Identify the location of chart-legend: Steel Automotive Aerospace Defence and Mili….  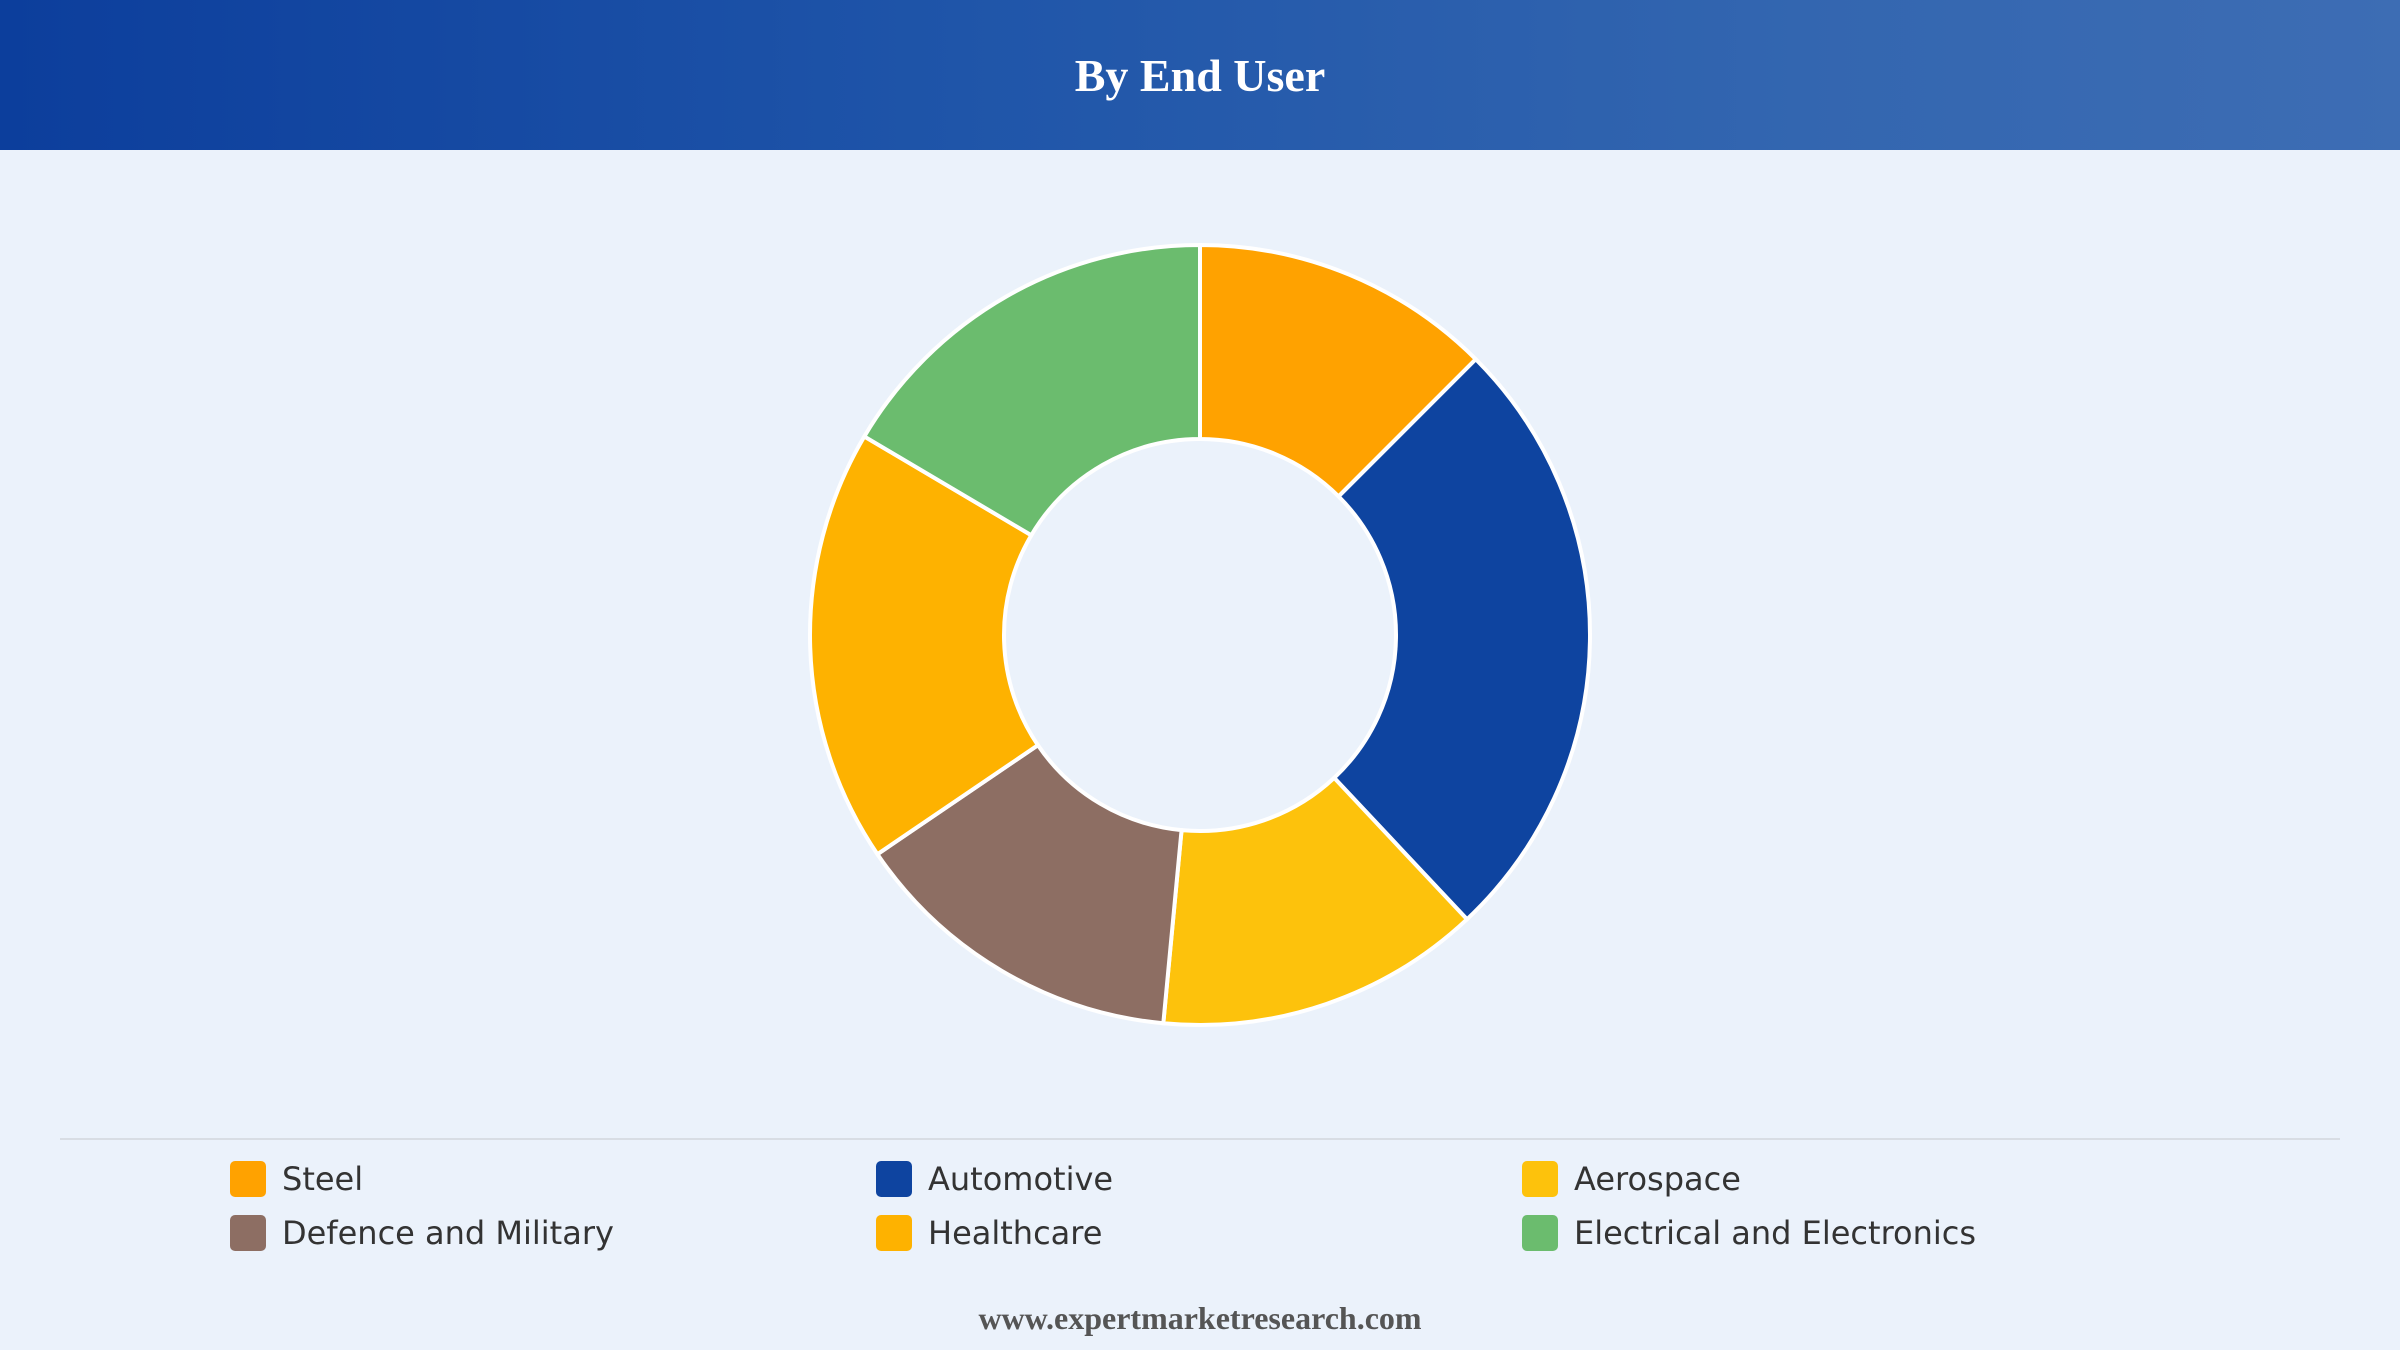
(1200, 1212).